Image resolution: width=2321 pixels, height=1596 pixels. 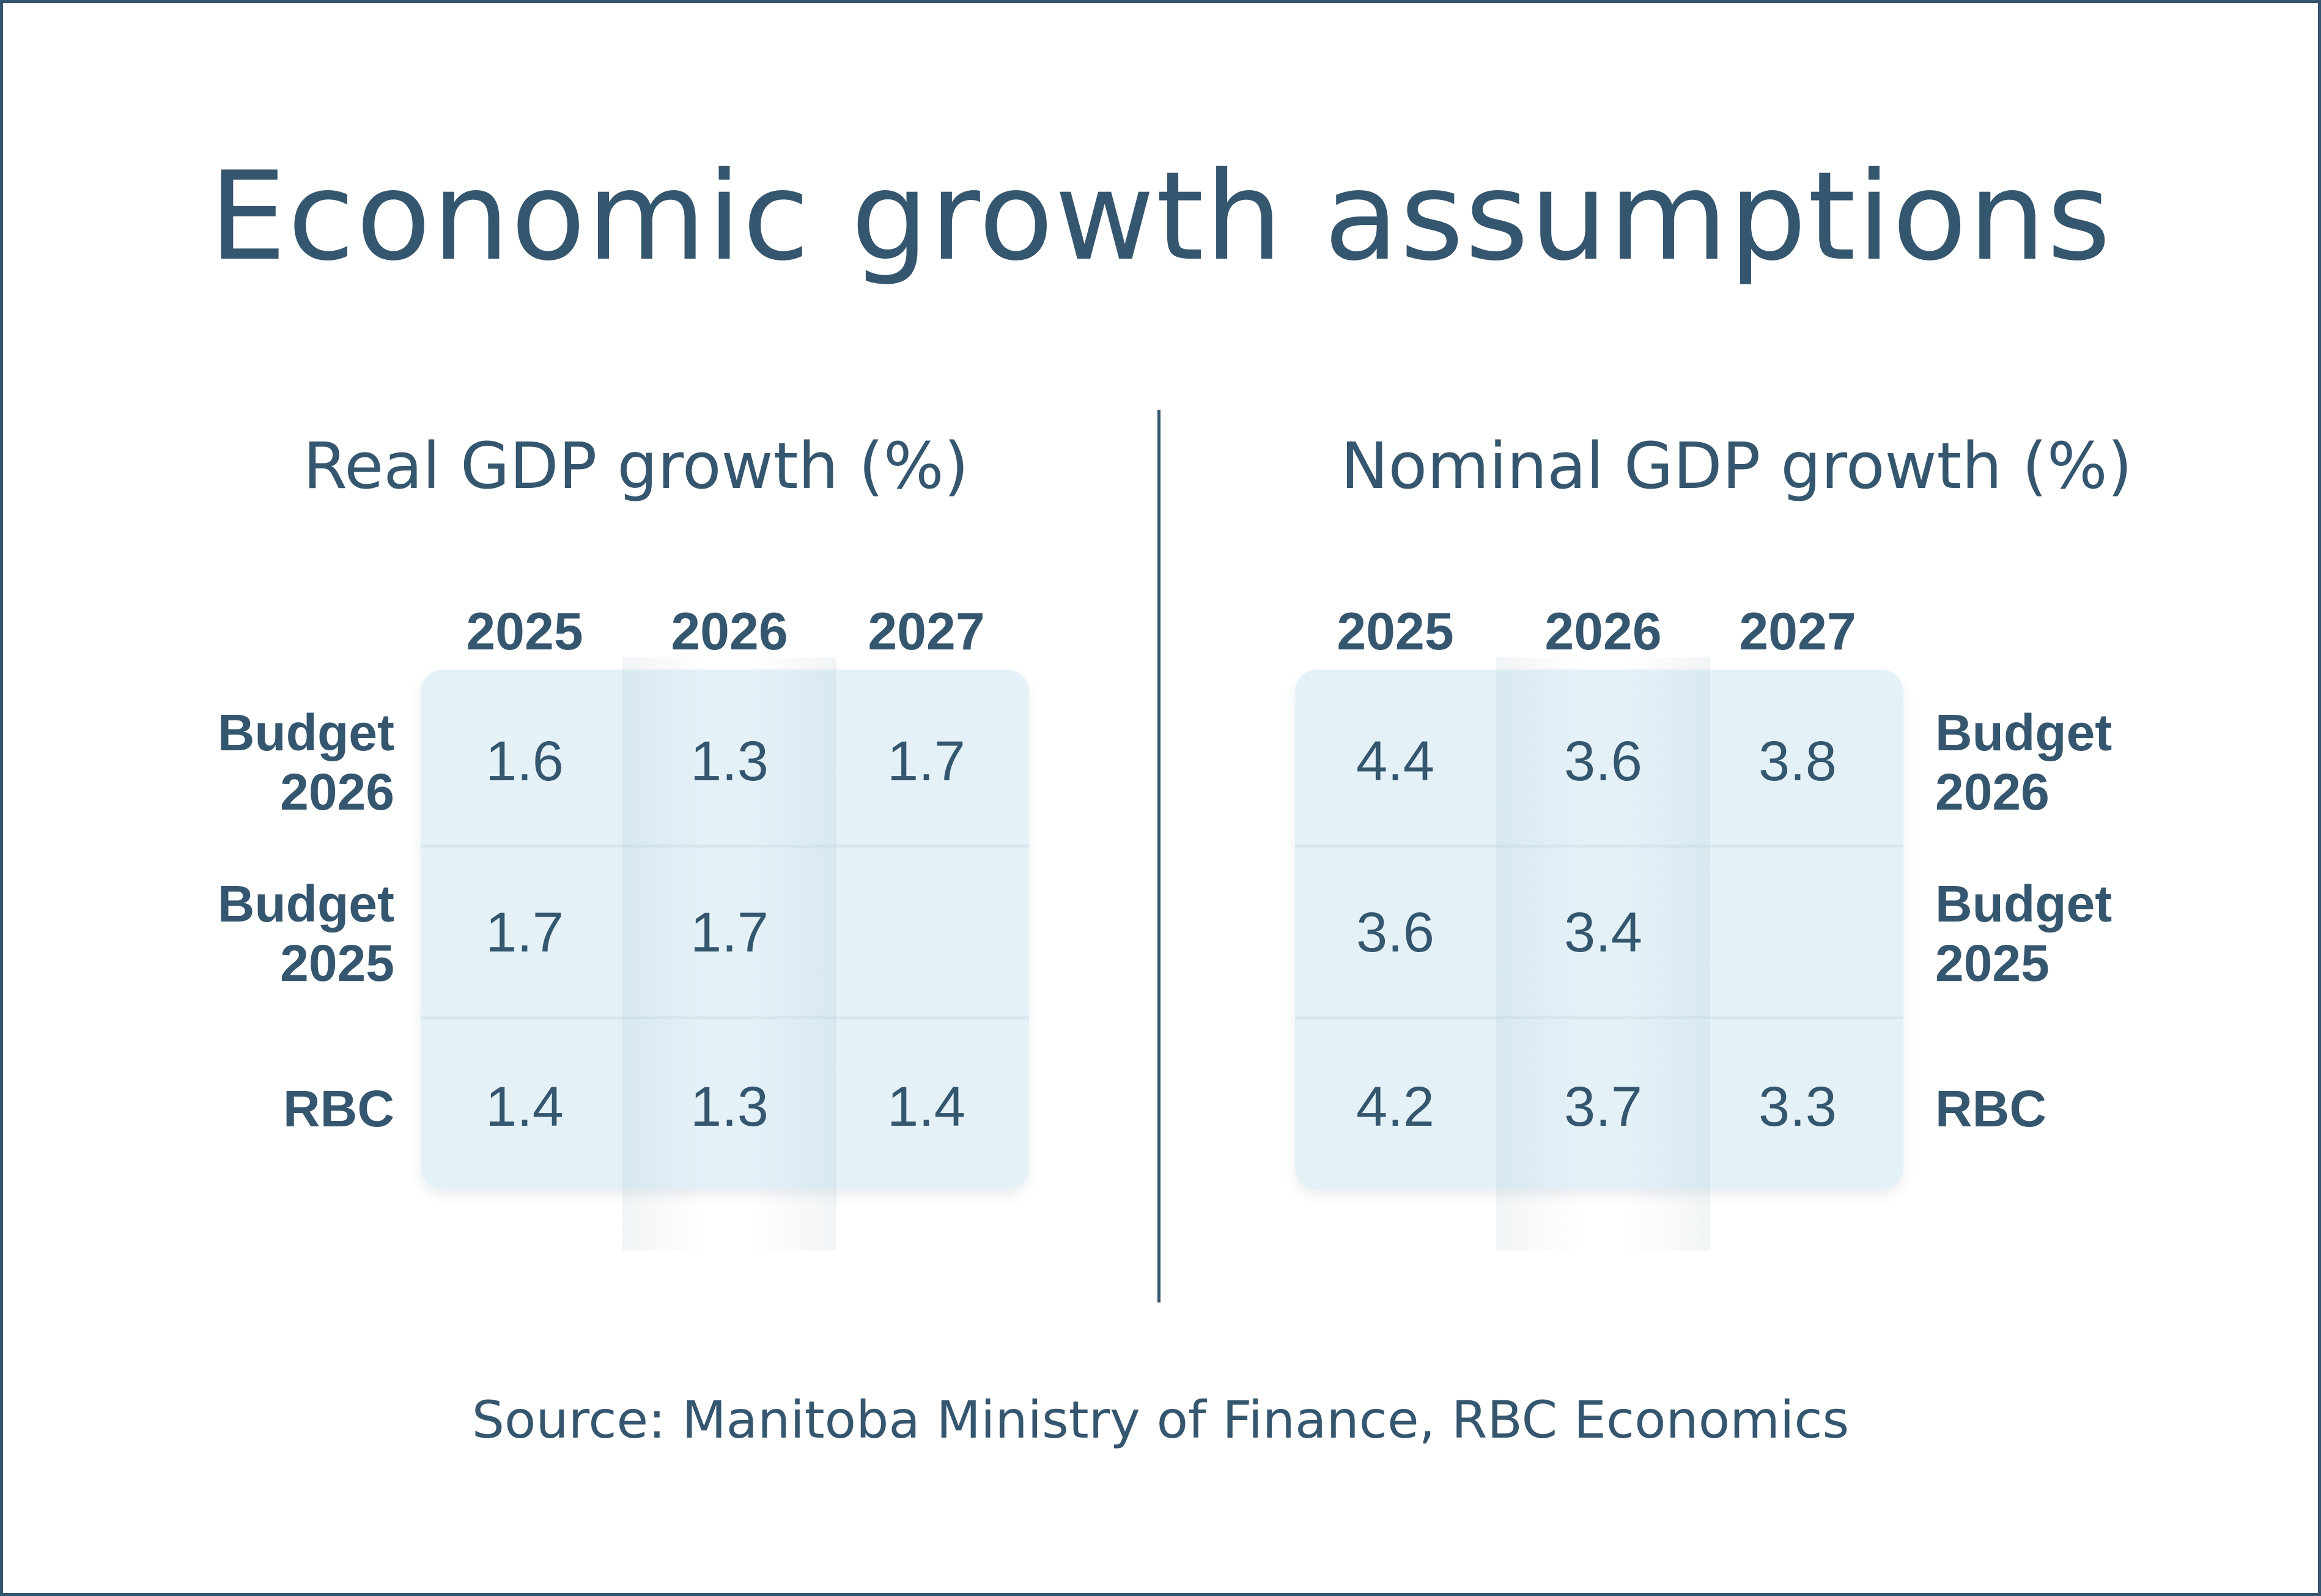 What do you see at coordinates (1603, 1107) in the screenshot?
I see `nominal-value-cell: 3.7` at bounding box center [1603, 1107].